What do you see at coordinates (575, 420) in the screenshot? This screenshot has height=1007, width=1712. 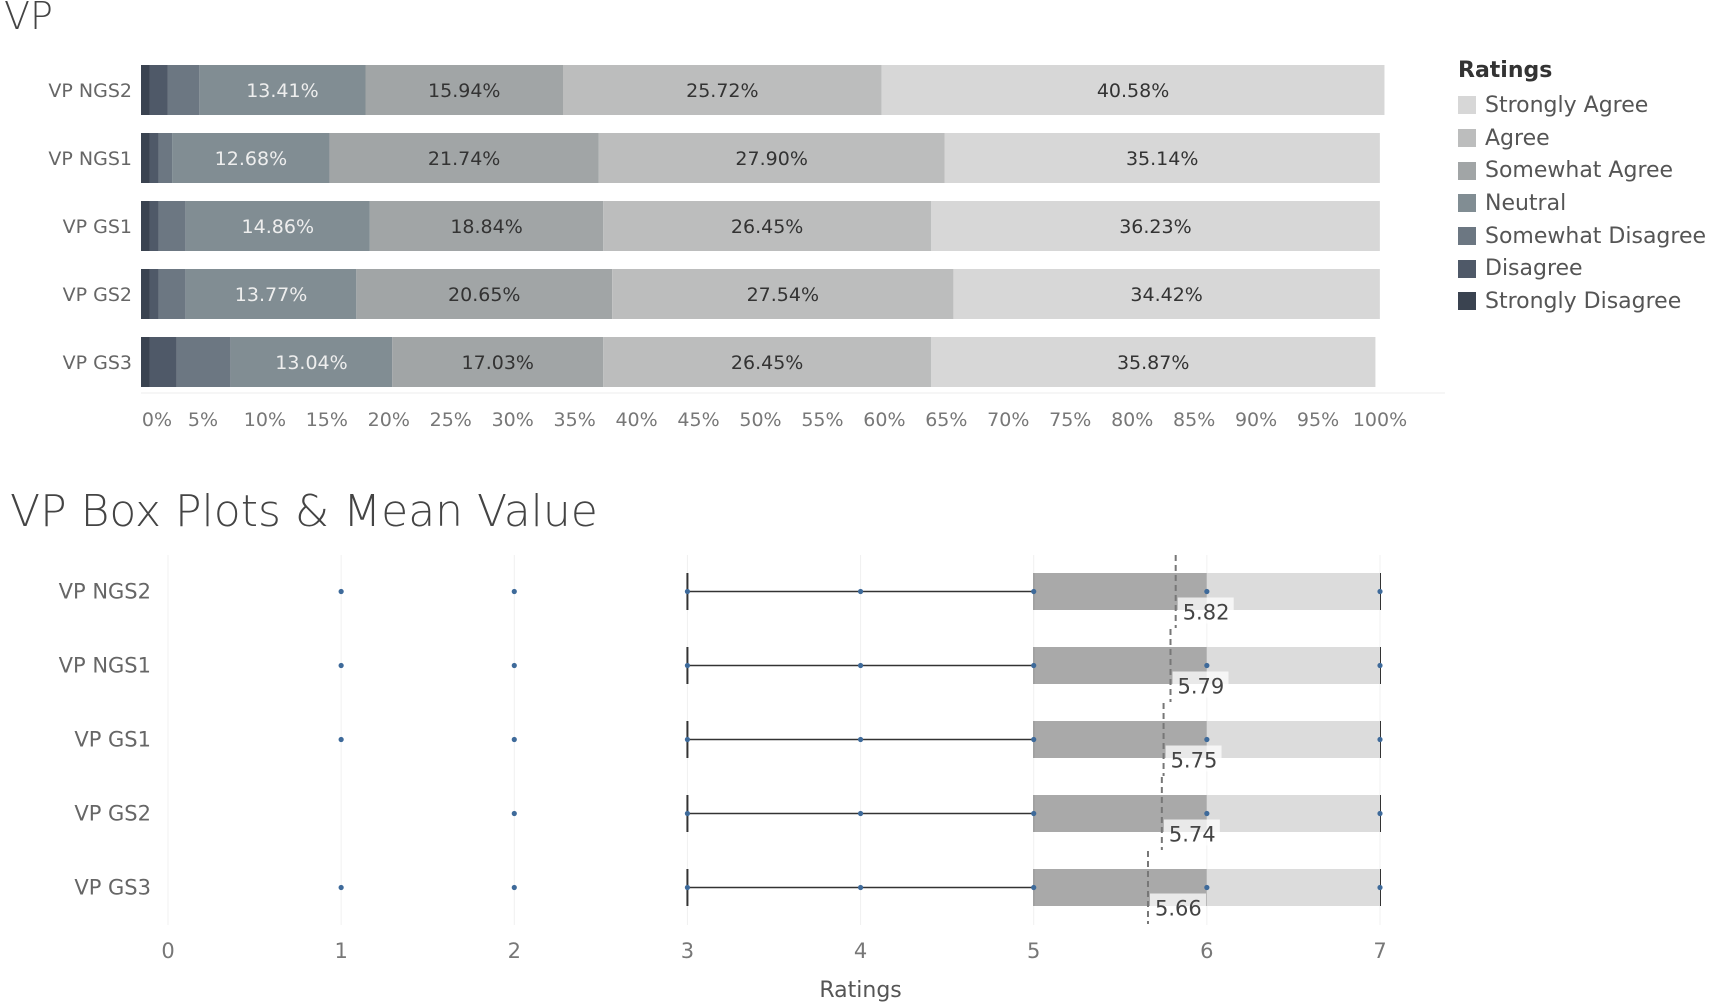 I see `x-tick-label: 35%` at bounding box center [575, 420].